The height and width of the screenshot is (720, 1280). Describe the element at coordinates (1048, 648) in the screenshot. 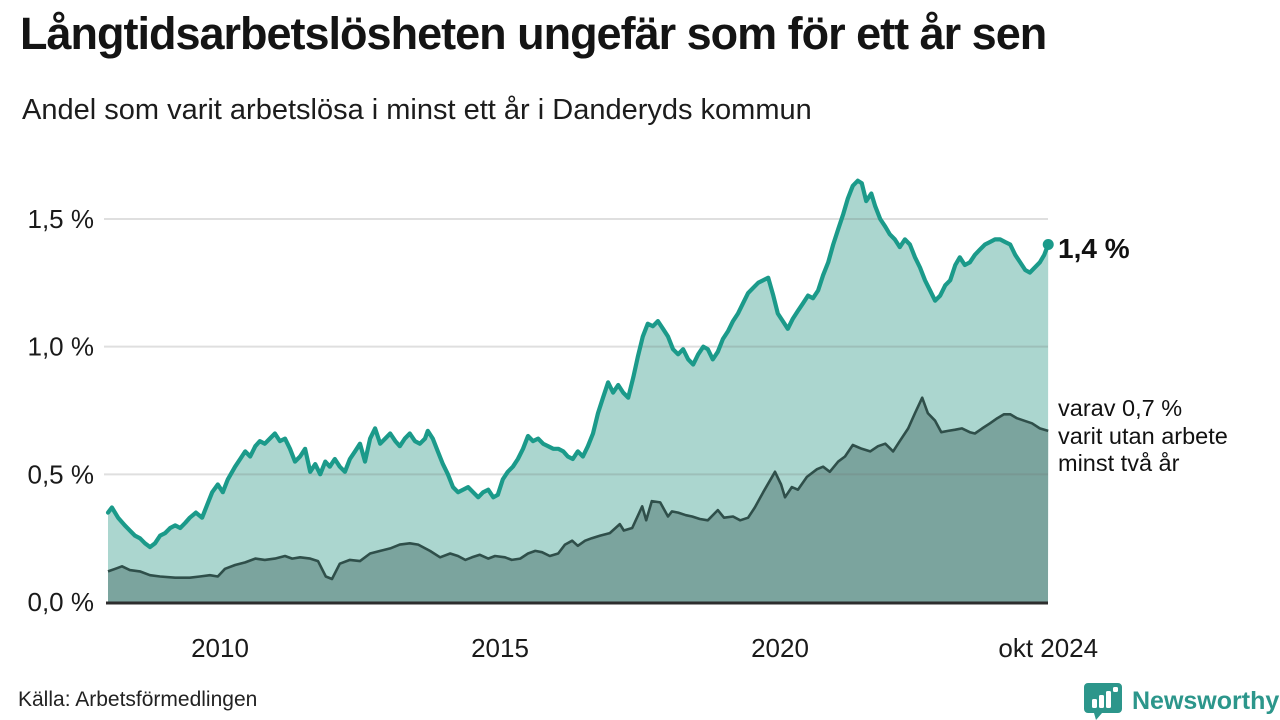

I see `x-tick-label-okt-2024: okt 2024` at that location.